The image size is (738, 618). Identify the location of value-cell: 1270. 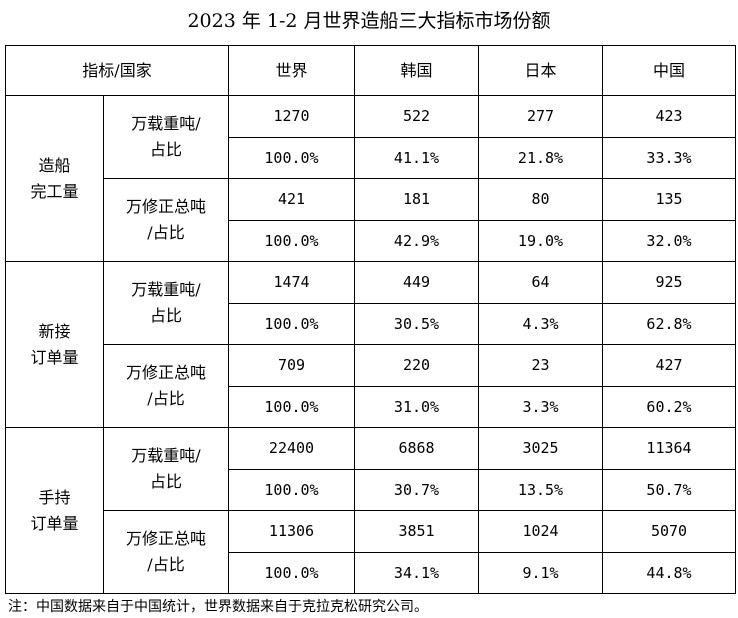
(291, 116).